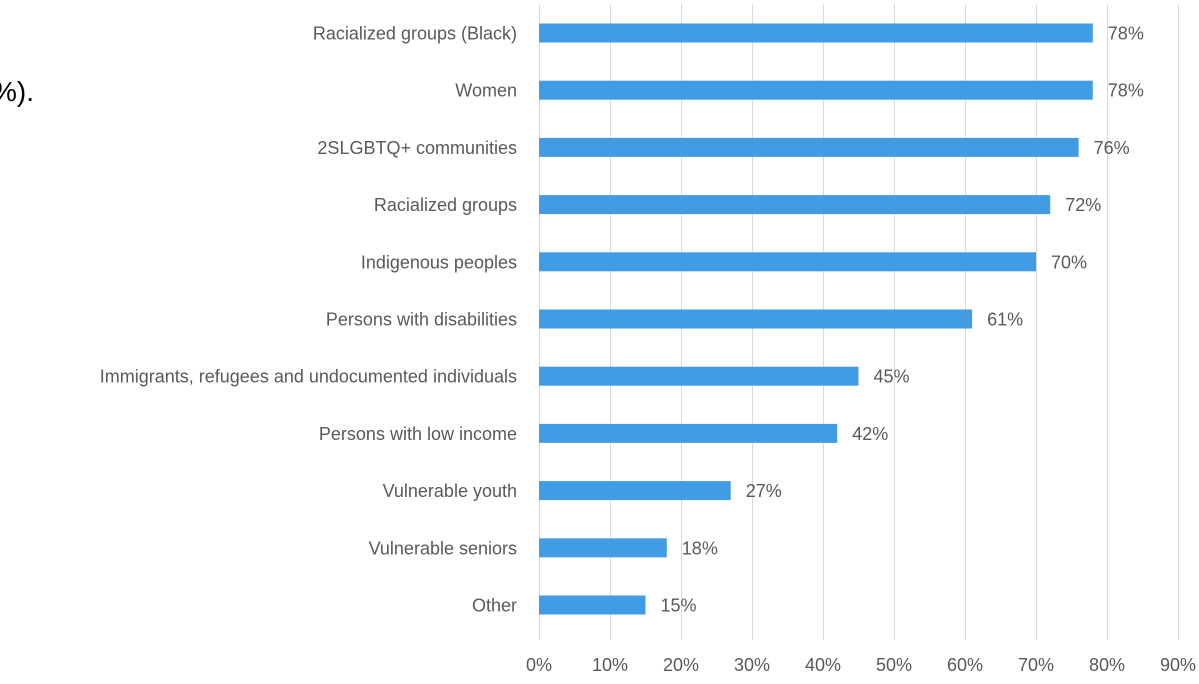 The width and height of the screenshot is (1199, 684). What do you see at coordinates (870, 434) in the screenshot?
I see `data-label: 42%` at bounding box center [870, 434].